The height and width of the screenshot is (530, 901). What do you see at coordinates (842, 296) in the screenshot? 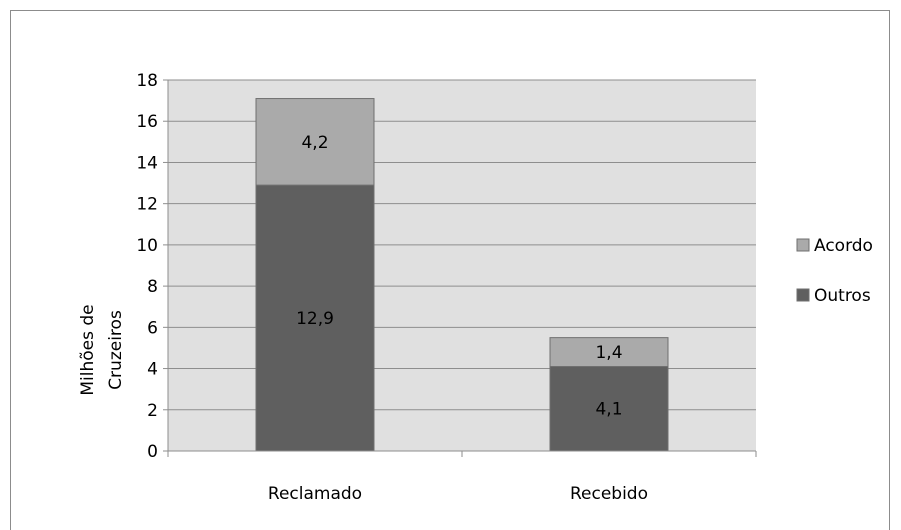
I see `legend-label-outros: Outros` at bounding box center [842, 296].